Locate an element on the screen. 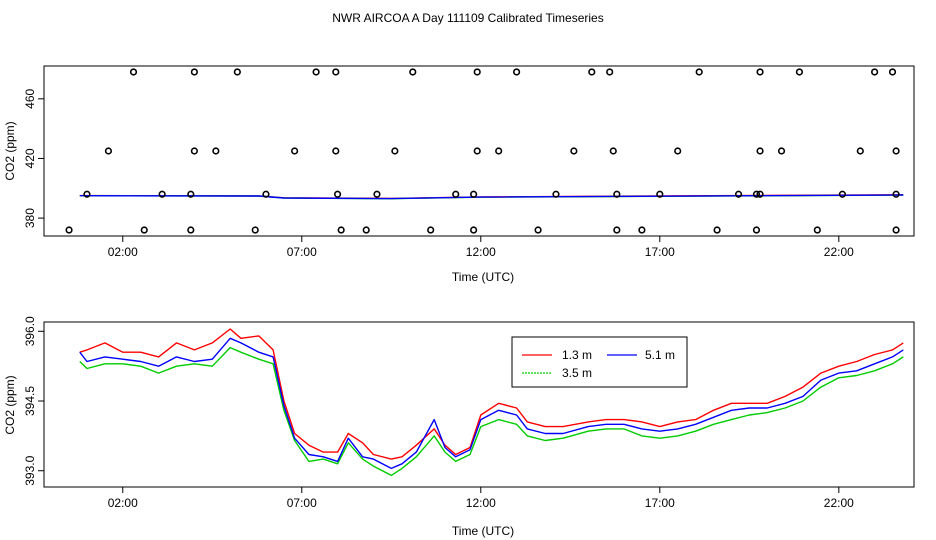 Image resolution: width=936 pixels, height=540 pixels. legend-label-1-3m: 1.3 m is located at coordinates (577, 355).